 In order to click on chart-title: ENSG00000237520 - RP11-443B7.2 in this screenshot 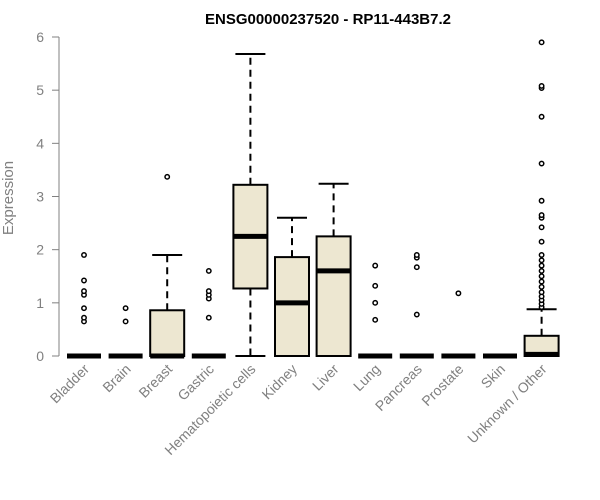, I will do `click(328, 19)`.